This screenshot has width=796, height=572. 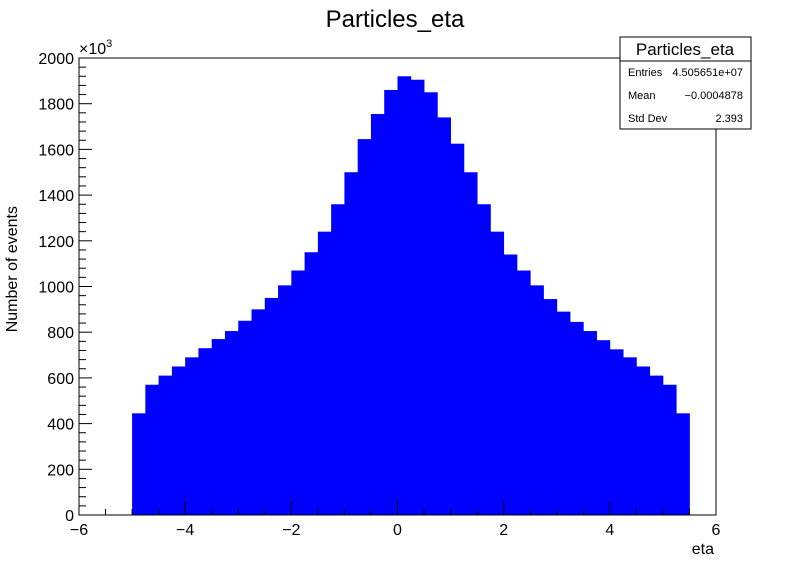 I want to click on stats-label-entries: Entries, so click(x=645, y=73).